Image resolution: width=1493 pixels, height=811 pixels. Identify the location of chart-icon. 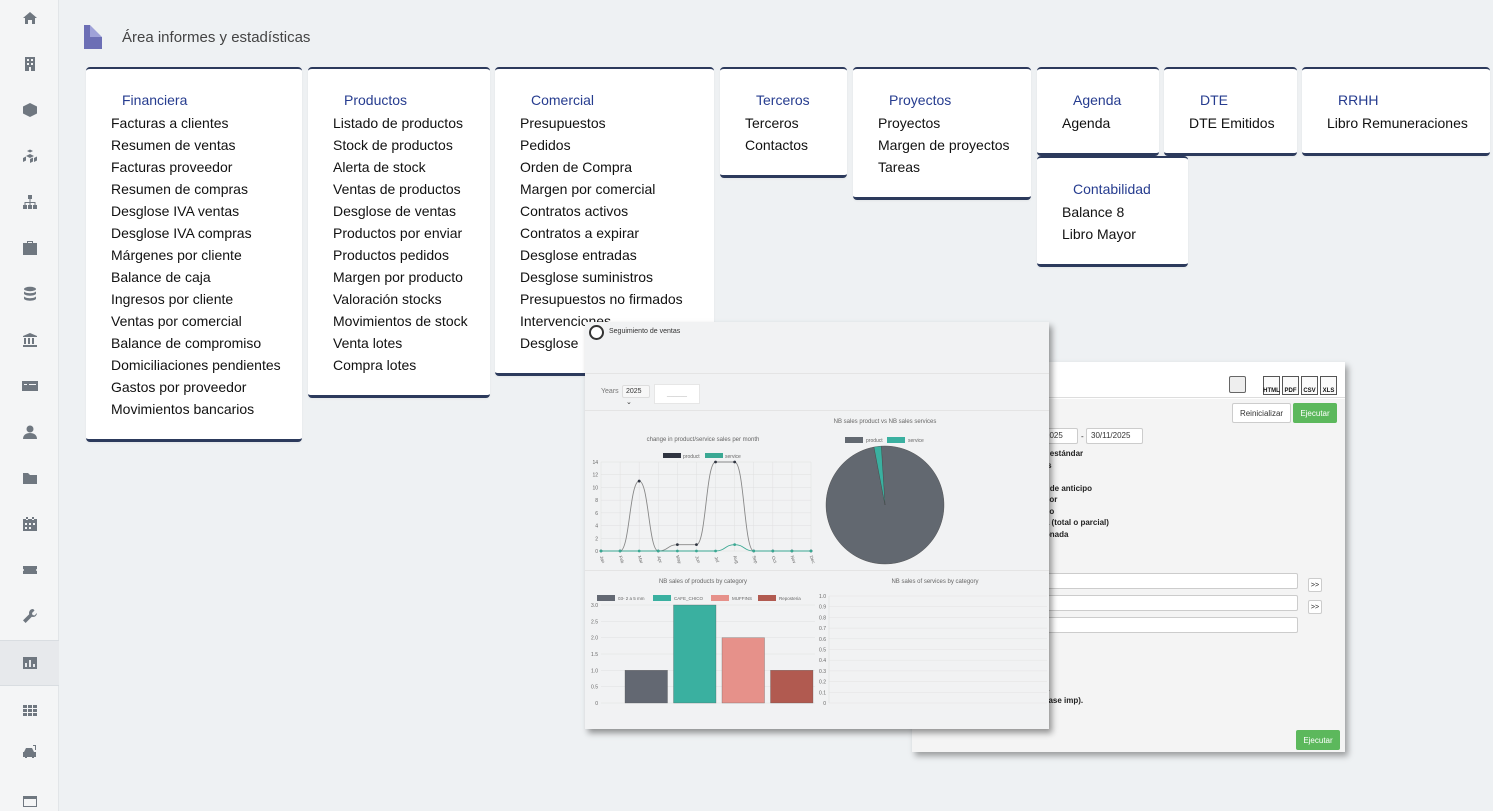
(29, 663).